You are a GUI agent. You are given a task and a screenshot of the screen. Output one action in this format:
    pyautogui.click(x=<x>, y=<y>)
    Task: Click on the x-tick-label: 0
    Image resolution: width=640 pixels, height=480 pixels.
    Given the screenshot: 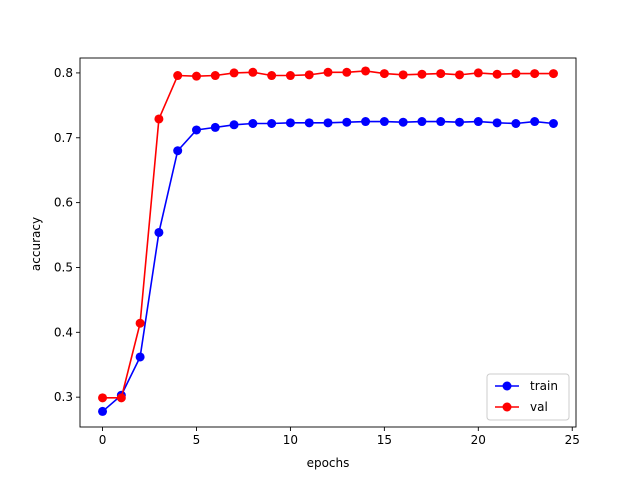 What is the action you would take?
    pyautogui.click(x=103, y=440)
    